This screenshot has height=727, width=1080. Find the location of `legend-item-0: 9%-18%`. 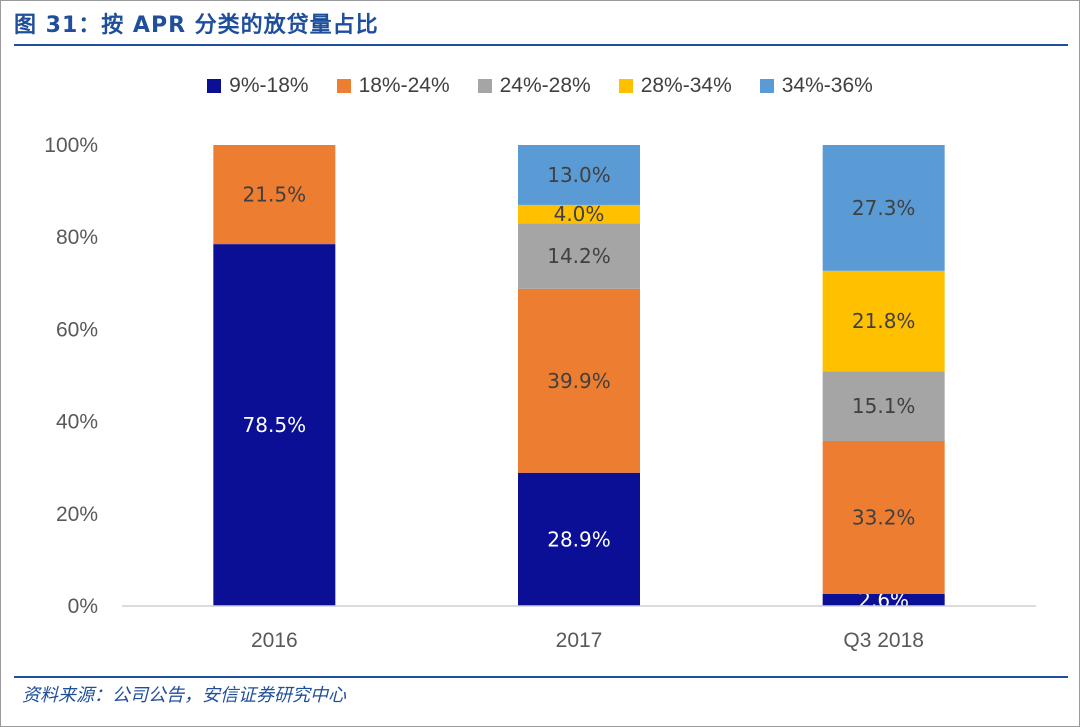

legend-item-0: 9%-18% is located at coordinates (258, 86).